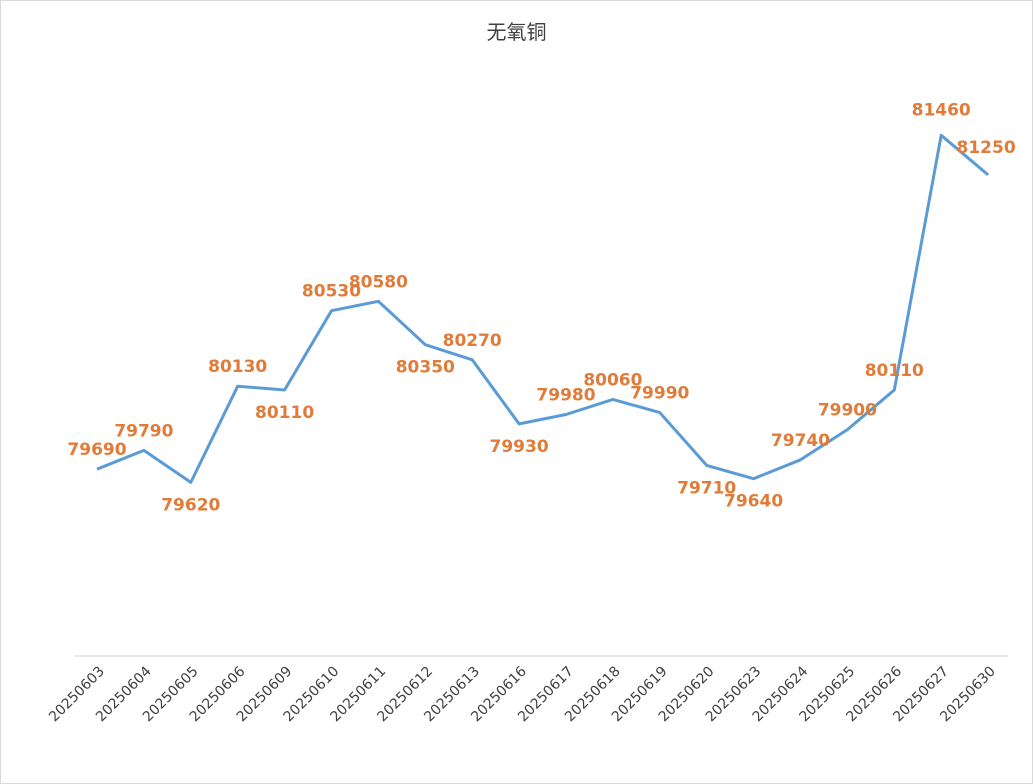  Describe the element at coordinates (847, 411) in the screenshot. I see `data-label: 79900` at that location.